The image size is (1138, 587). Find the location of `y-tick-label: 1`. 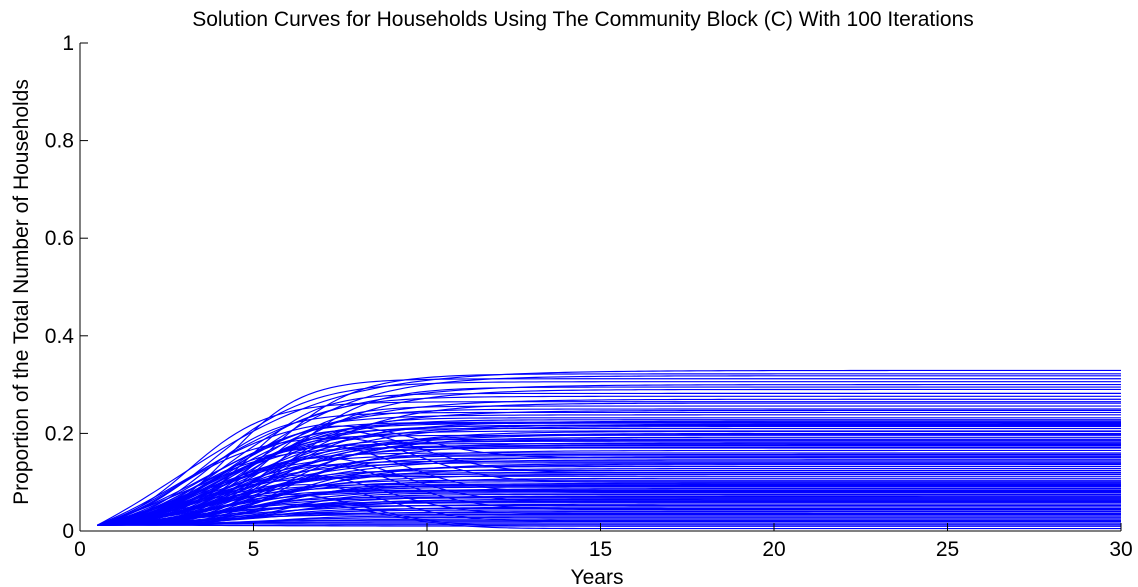

y-tick-label: 1 is located at coordinates (68, 43).